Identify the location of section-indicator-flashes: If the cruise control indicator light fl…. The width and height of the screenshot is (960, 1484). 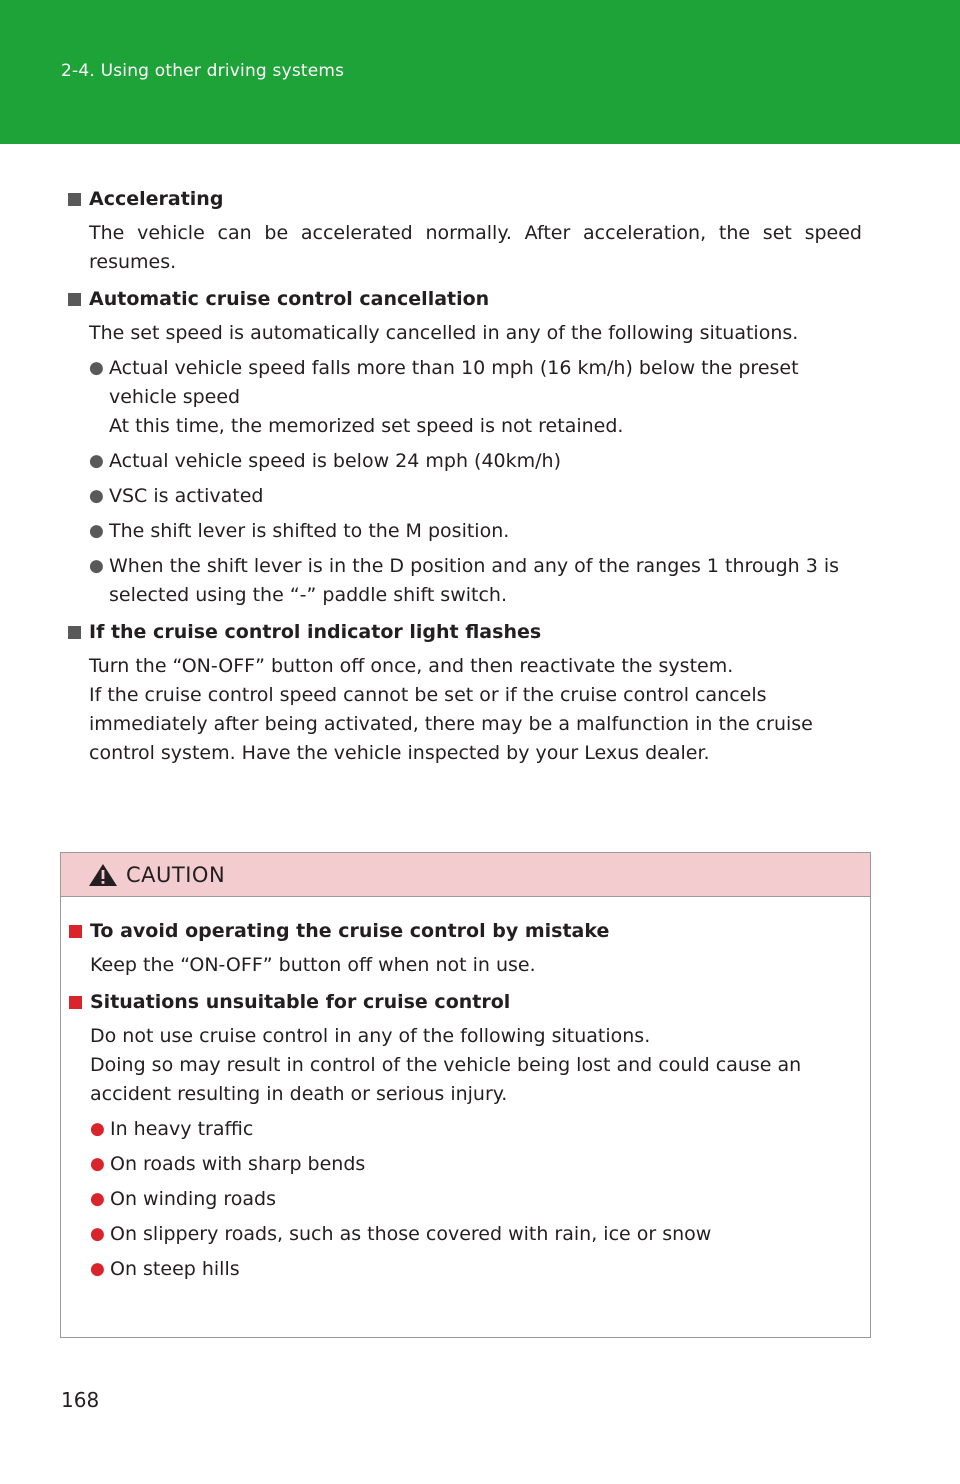
(465, 692).